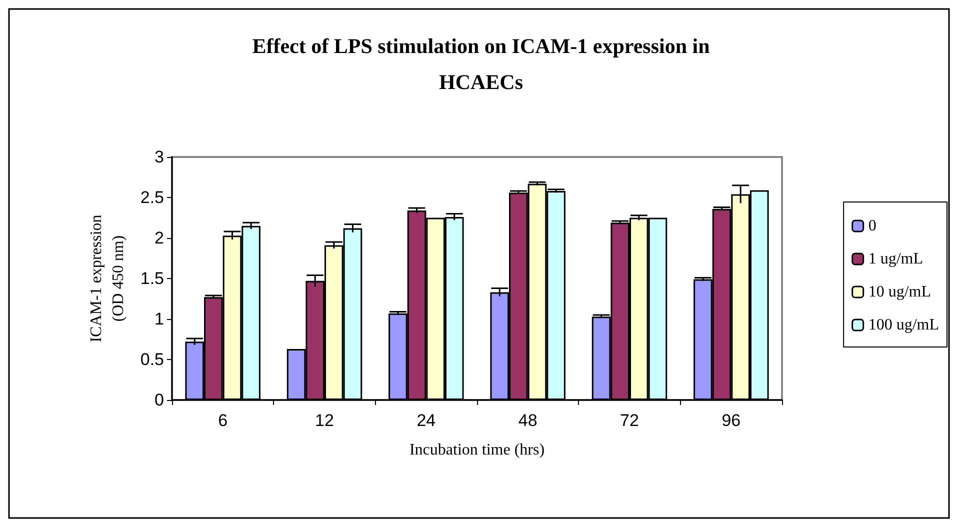  I want to click on y-tick-label: 0, so click(159, 400).